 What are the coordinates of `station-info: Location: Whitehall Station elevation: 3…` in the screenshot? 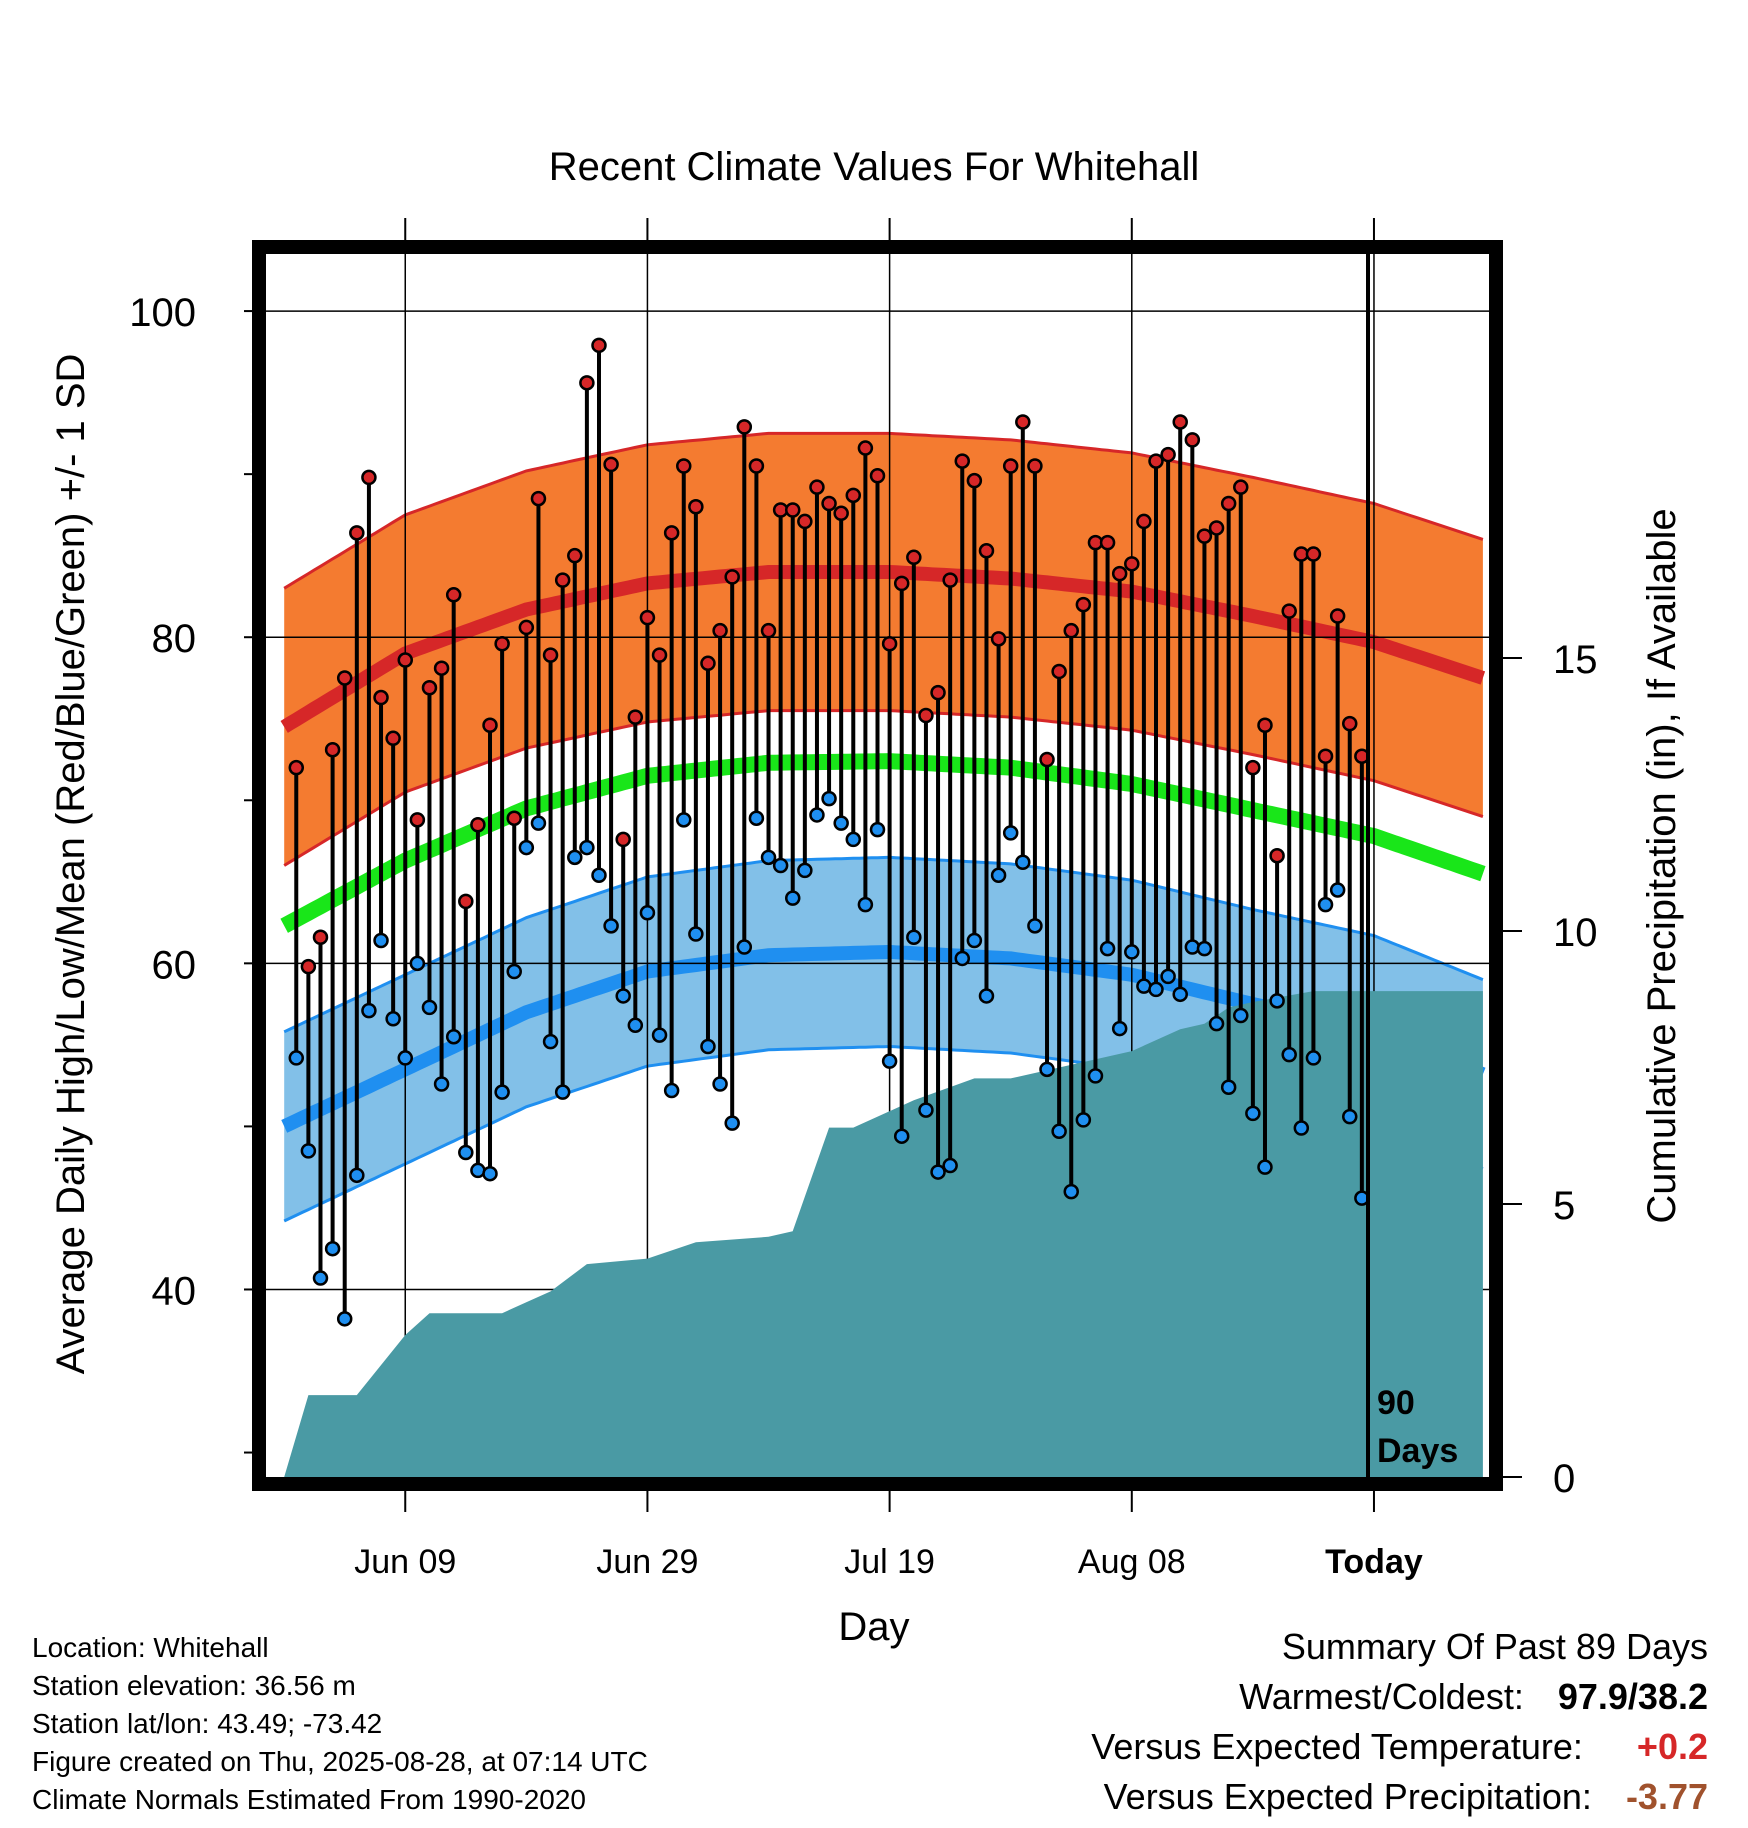 It's located at (340, 1724).